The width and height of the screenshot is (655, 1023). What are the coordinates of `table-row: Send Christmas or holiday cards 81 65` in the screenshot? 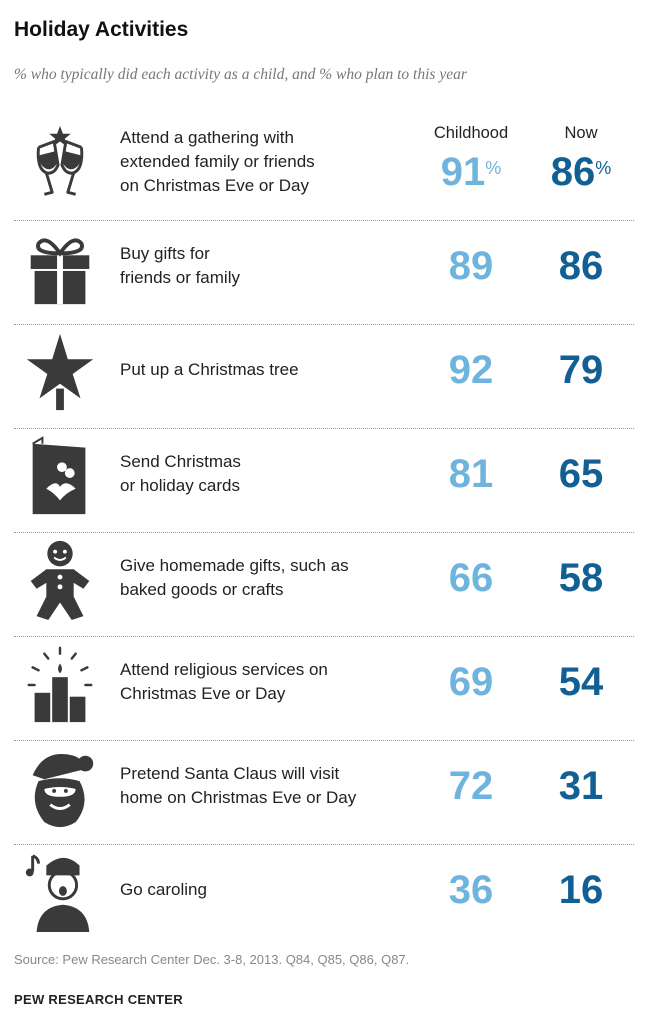 It's located at (324, 476).